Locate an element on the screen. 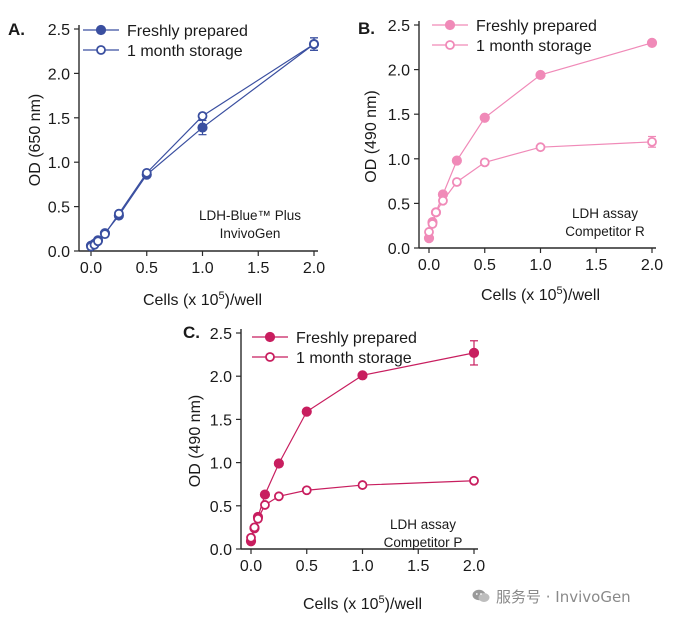  chart-annotation: Competitor P is located at coordinates (423, 542).